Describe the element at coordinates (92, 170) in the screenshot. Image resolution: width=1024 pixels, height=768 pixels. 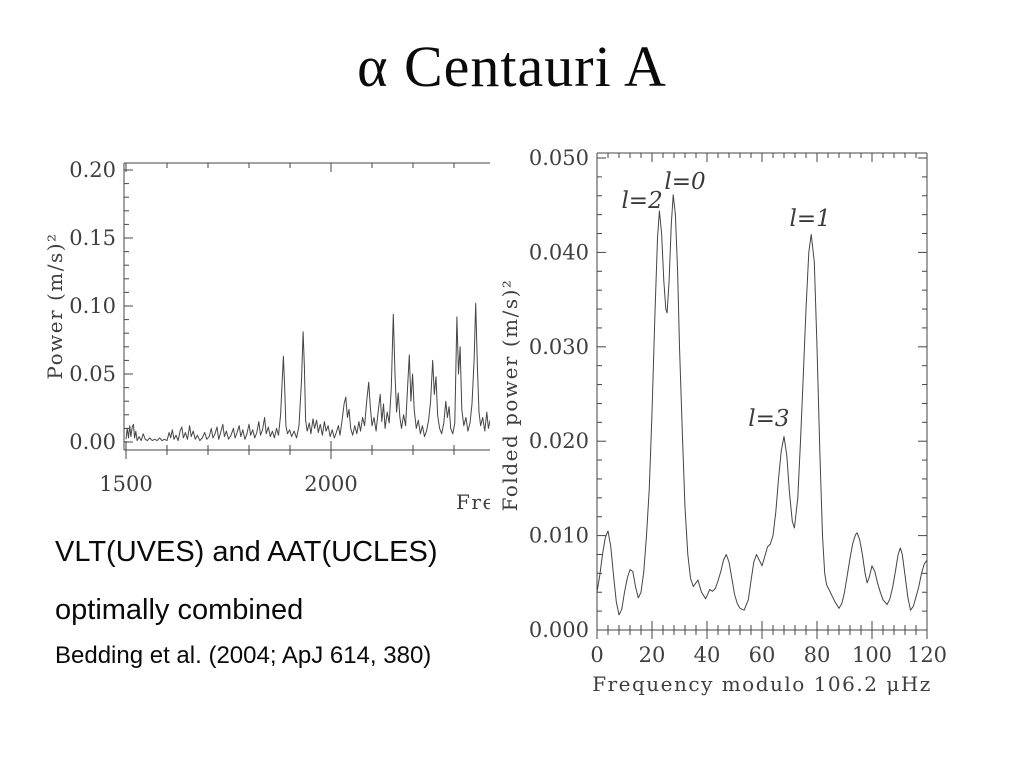
I see `svg-text: 0.20` at that location.